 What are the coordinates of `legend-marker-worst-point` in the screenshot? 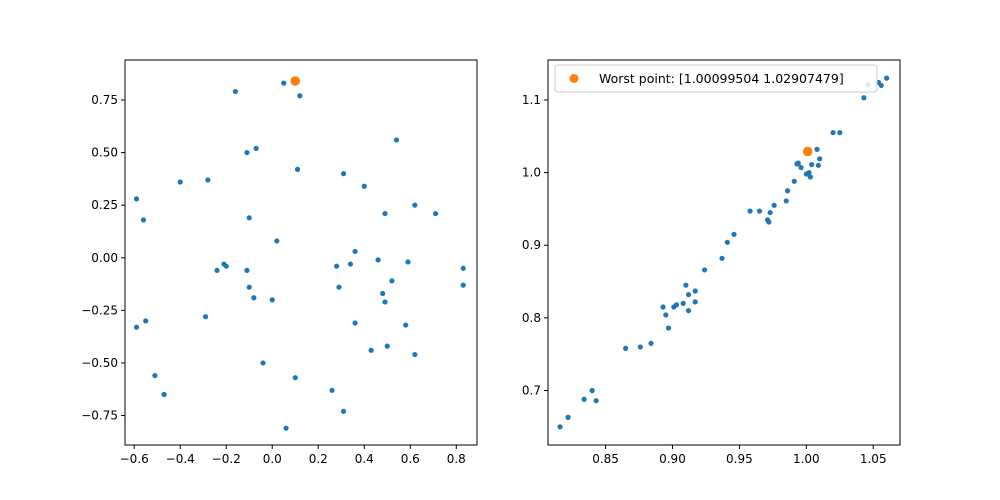 It's located at (574, 78).